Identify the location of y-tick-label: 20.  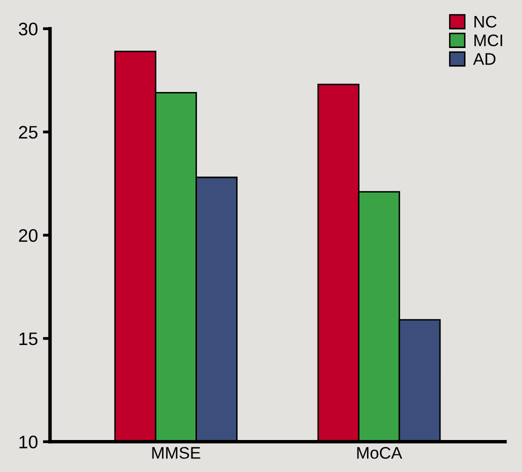
(28, 235).